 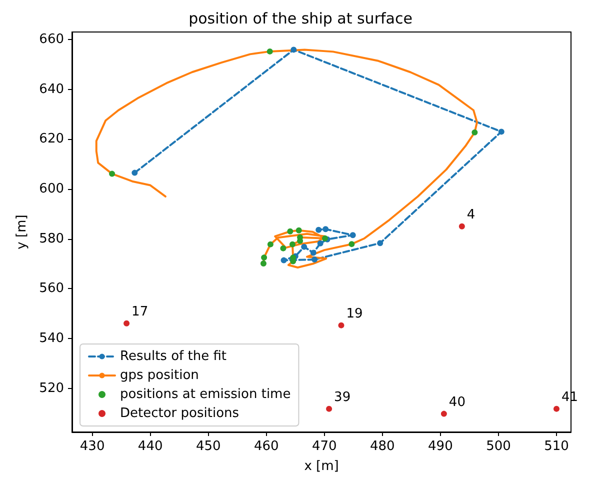 What do you see at coordinates (457, 402) in the screenshot?
I see `annotation: 40` at bounding box center [457, 402].